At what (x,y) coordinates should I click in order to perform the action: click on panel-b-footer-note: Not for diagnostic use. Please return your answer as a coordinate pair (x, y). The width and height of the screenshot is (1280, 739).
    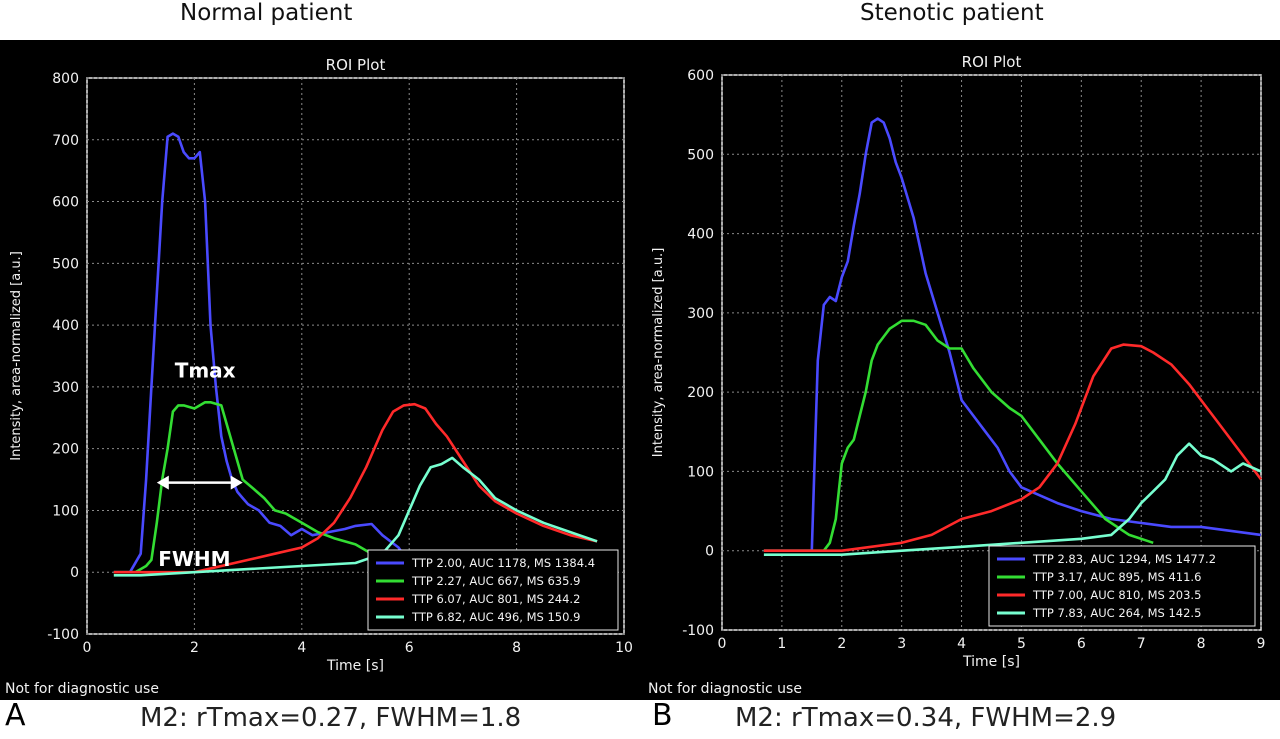
    Looking at the image, I should click on (725, 689).